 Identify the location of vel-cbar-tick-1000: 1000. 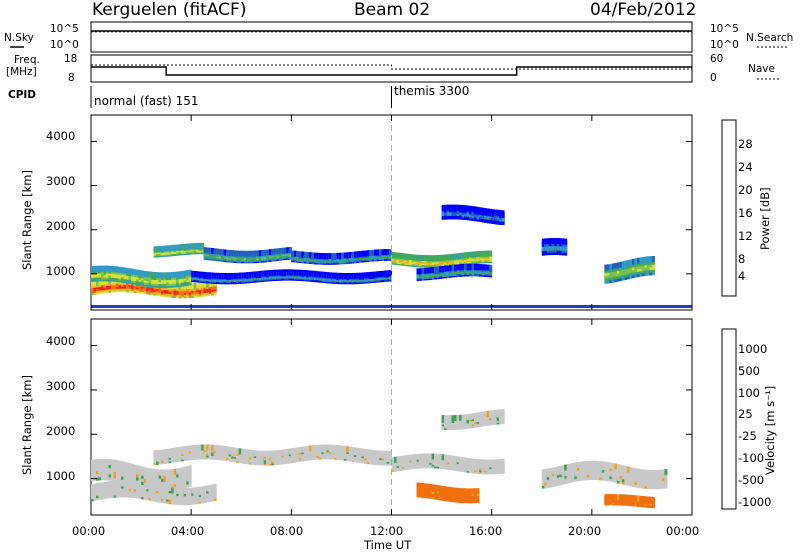
(753, 349).